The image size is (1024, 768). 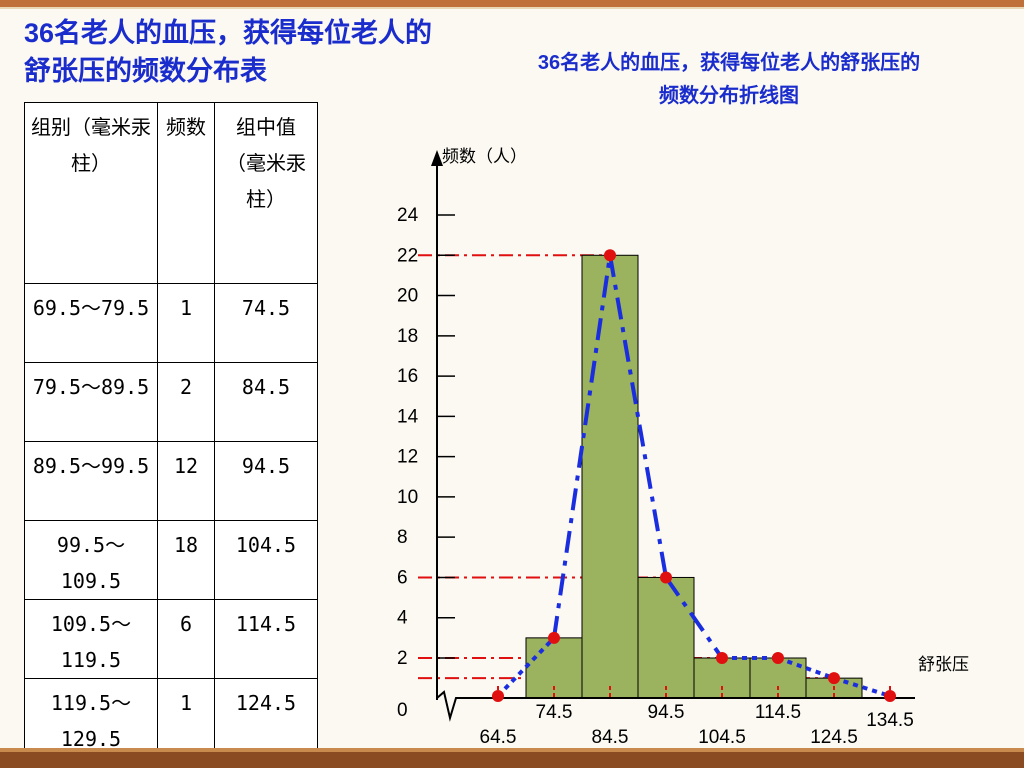 I want to click on cell-group: 79.5～89.5, so click(x=91, y=402).